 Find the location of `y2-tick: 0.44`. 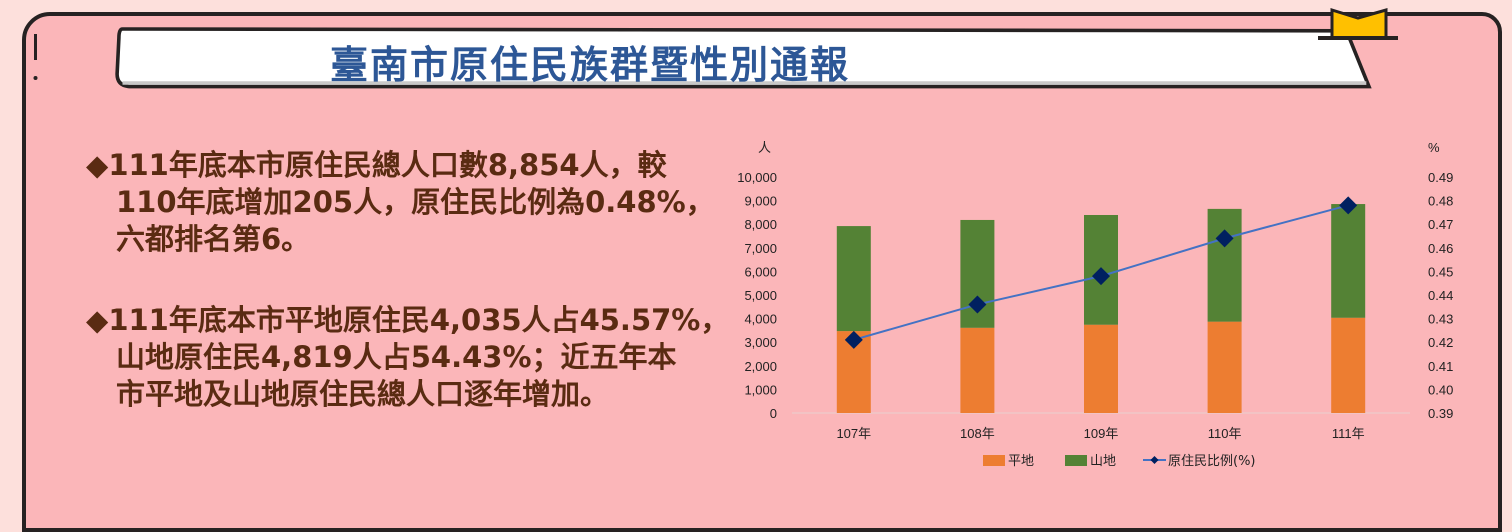

y2-tick: 0.44 is located at coordinates (1440, 295).